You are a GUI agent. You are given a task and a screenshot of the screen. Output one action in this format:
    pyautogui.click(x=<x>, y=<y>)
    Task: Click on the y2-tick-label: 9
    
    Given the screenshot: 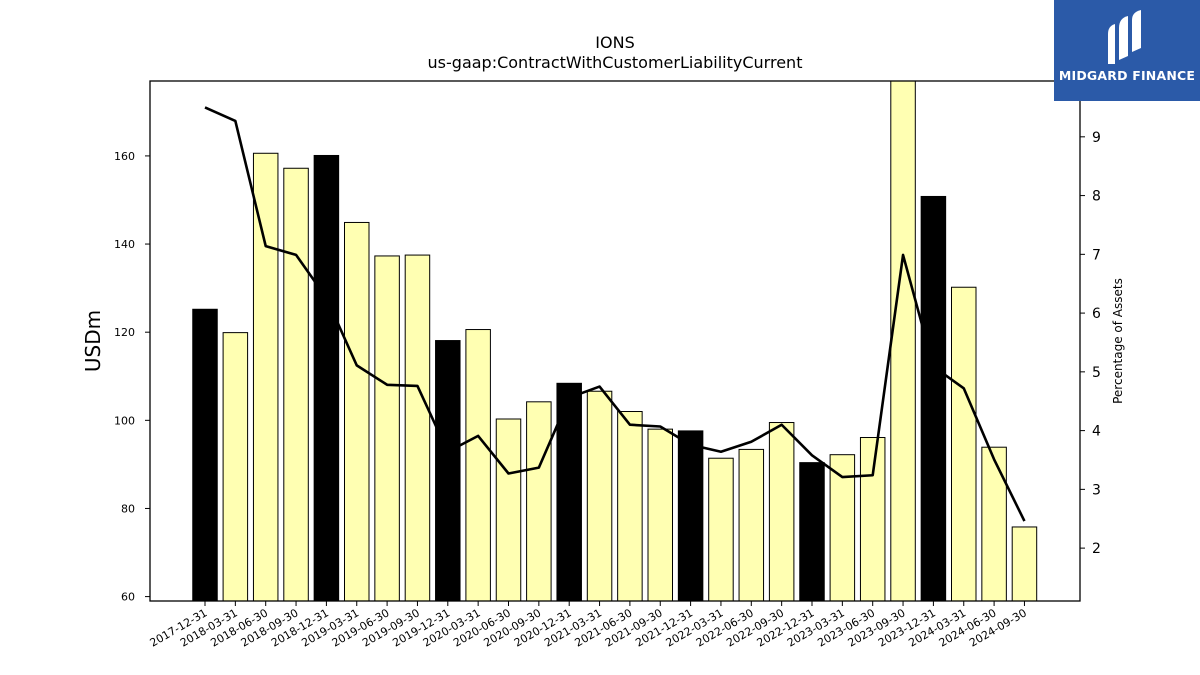 What is the action you would take?
    pyautogui.click(x=1096, y=138)
    